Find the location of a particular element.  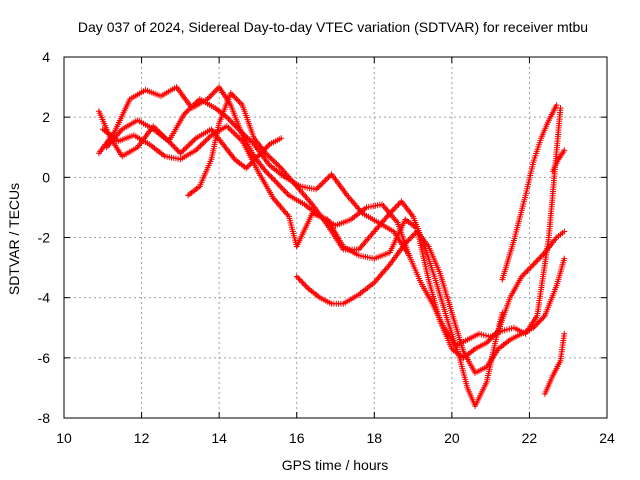

x-tick-label: 20 is located at coordinates (452, 438).